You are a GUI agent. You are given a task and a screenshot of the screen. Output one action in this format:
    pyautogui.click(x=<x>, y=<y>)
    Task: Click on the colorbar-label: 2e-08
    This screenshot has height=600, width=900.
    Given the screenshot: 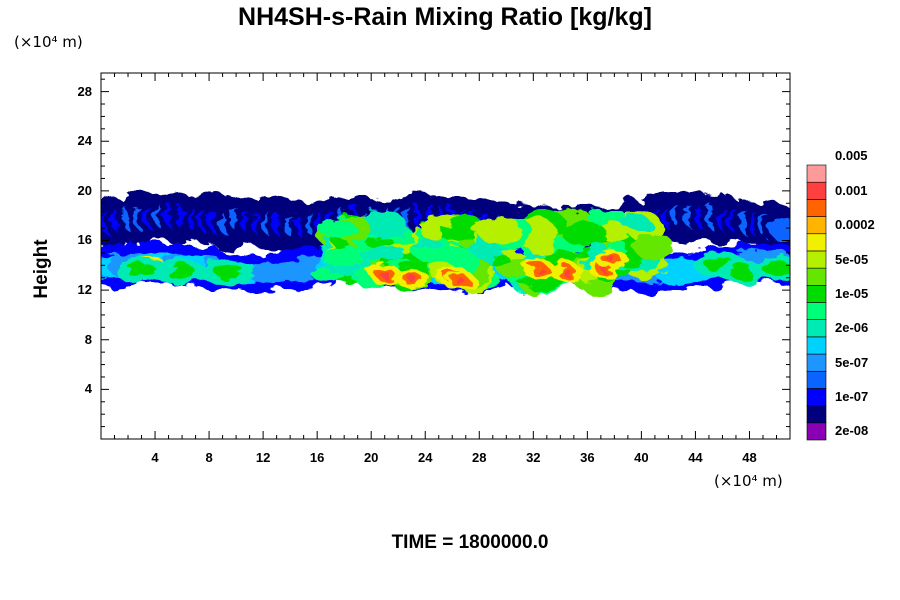 What is the action you would take?
    pyautogui.click(x=852, y=431)
    